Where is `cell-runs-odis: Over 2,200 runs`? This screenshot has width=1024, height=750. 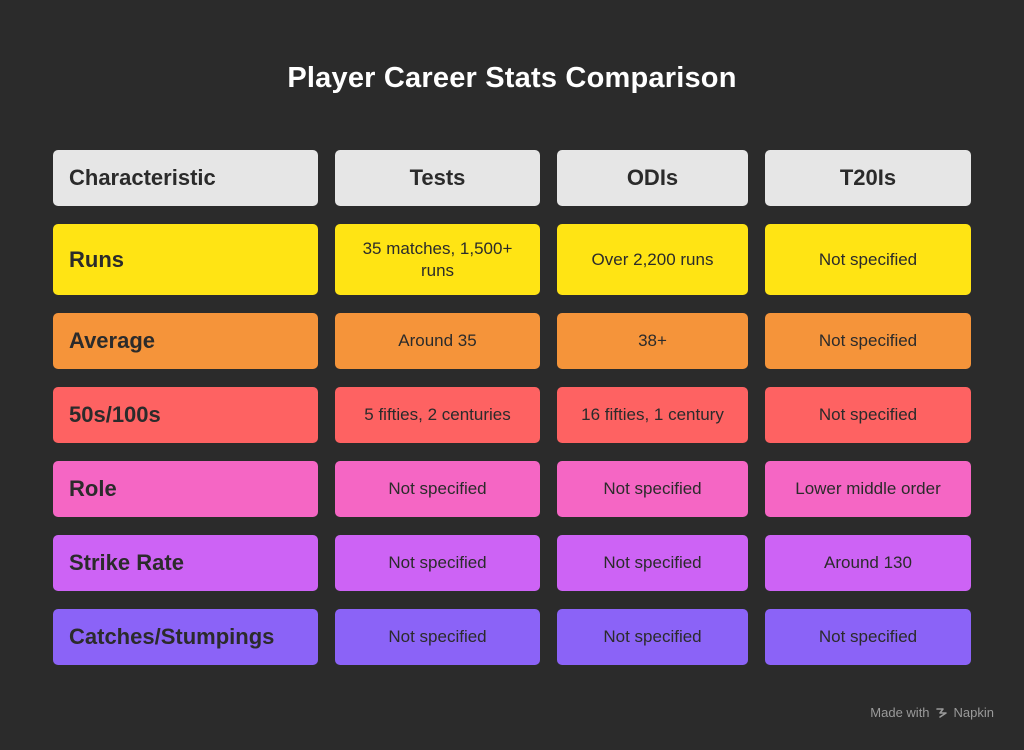 cell-runs-odis: Over 2,200 runs is located at coordinates (652, 259).